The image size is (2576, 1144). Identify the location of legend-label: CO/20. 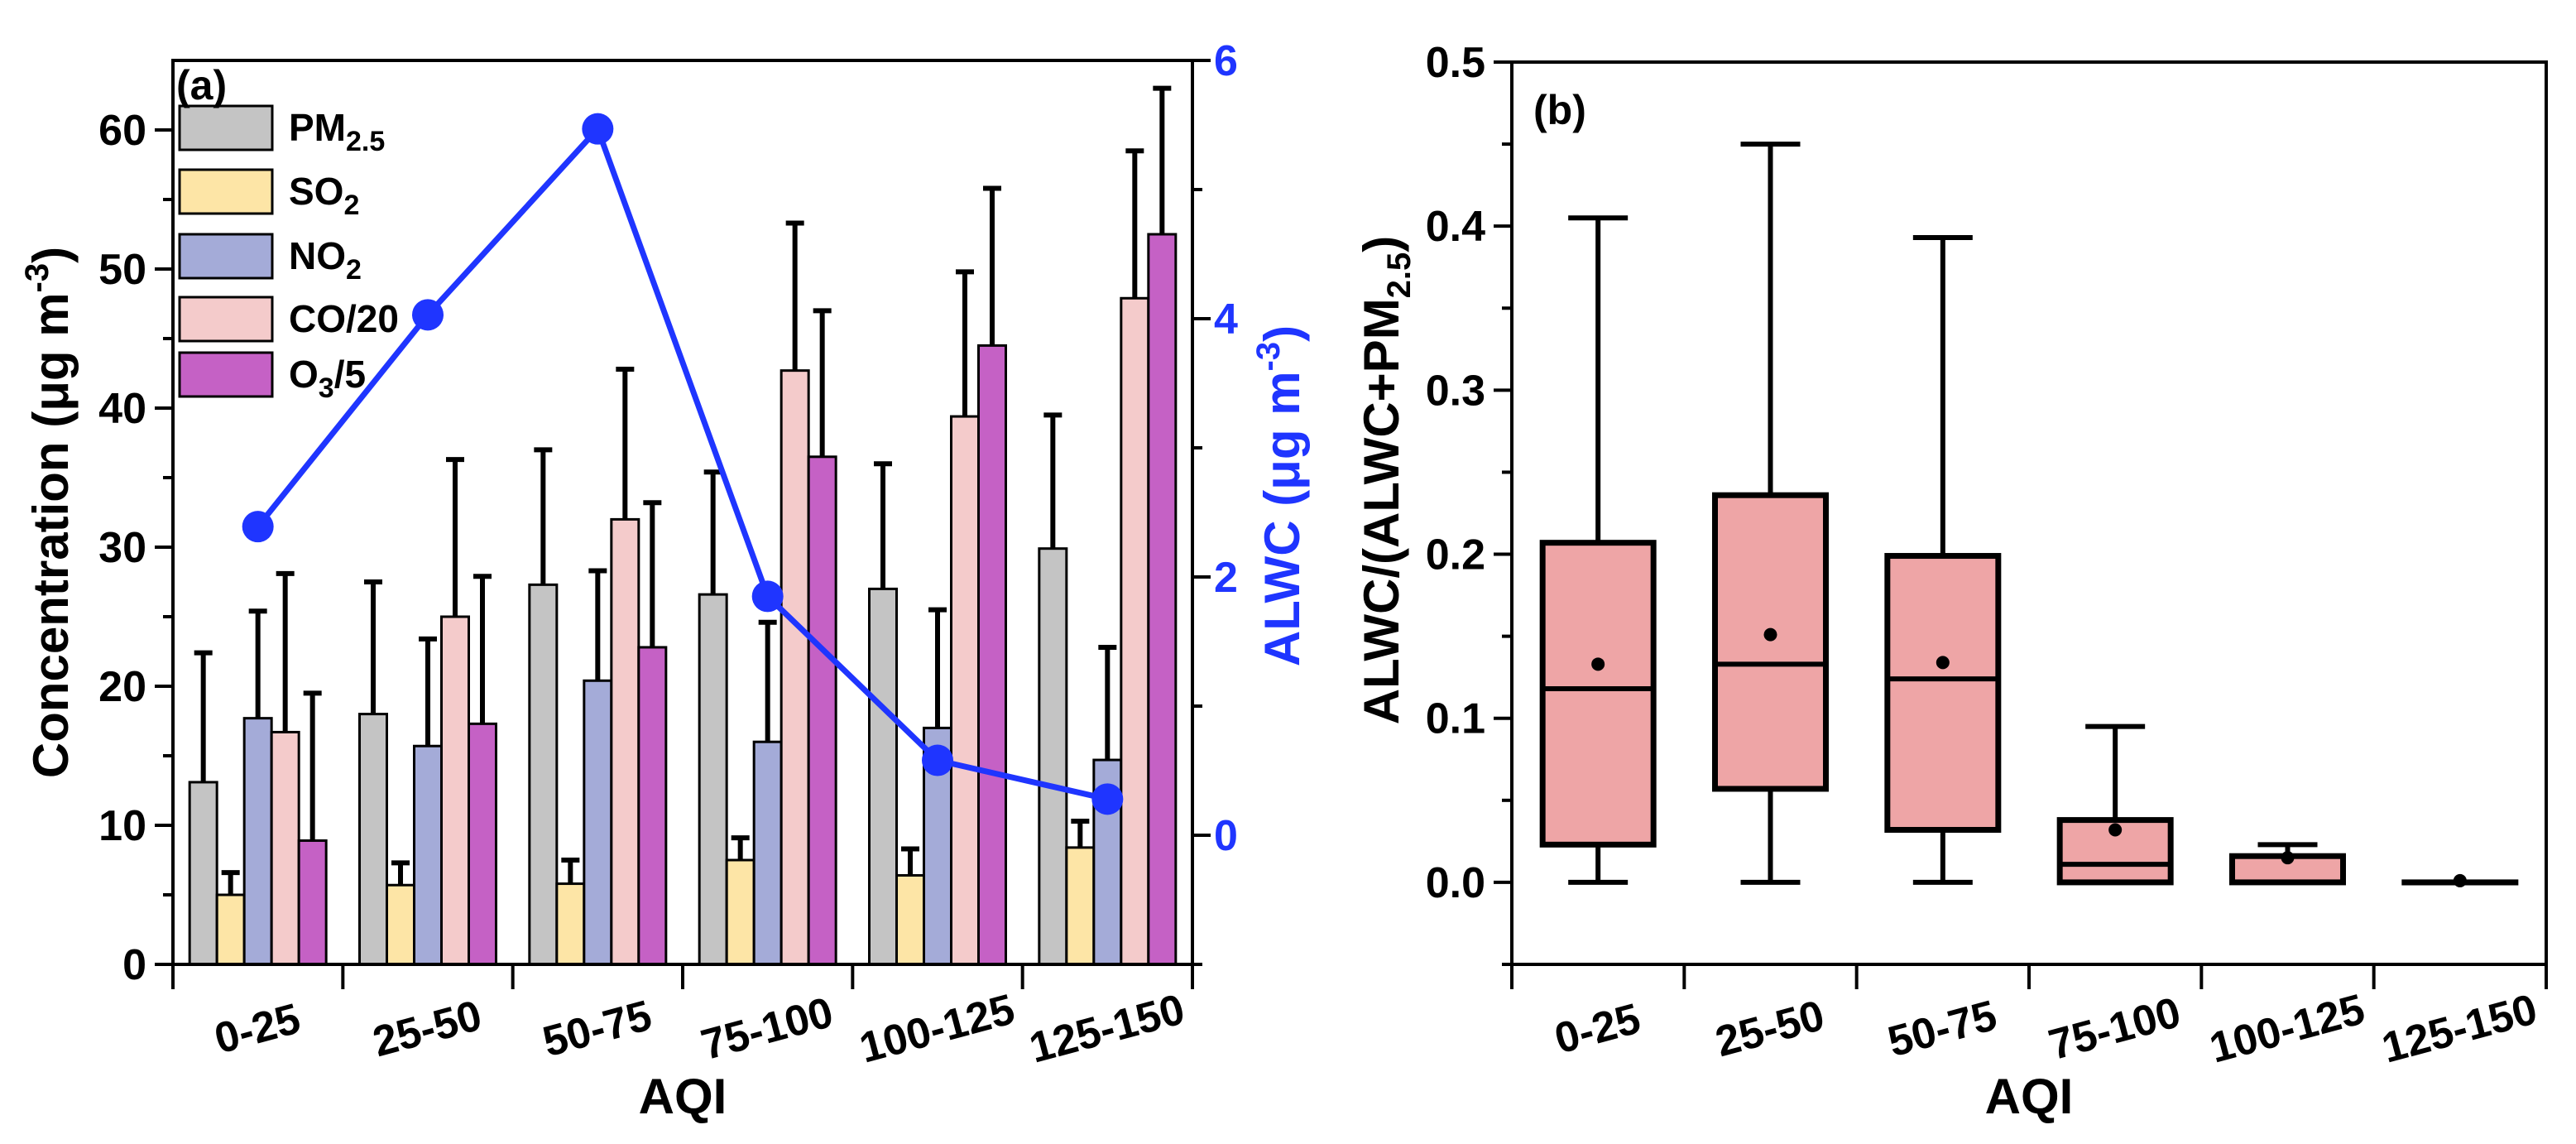
(344, 319).